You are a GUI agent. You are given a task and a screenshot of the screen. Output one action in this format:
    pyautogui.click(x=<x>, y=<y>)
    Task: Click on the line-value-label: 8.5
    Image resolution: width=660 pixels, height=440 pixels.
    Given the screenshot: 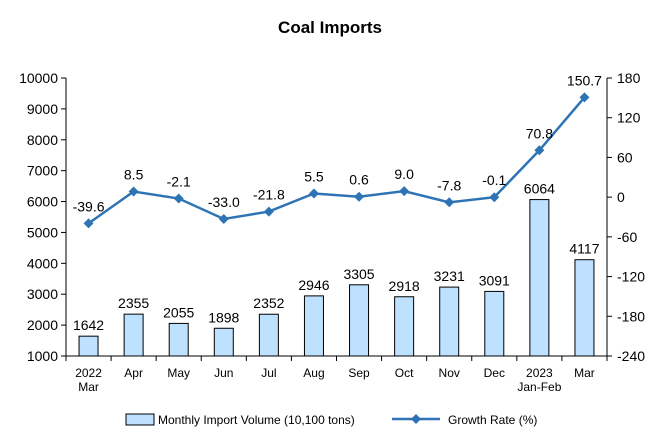 What is the action you would take?
    pyautogui.click(x=134, y=175)
    